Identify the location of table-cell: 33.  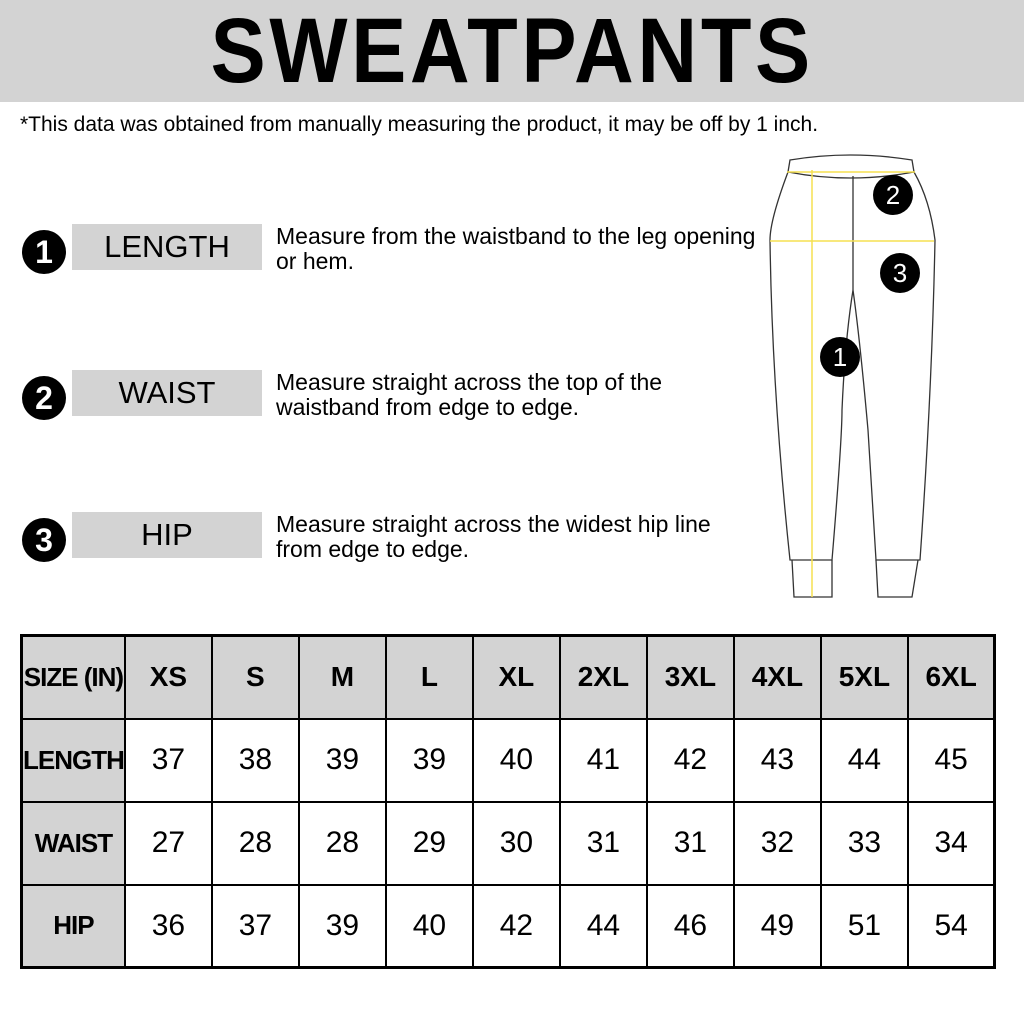
(864, 843).